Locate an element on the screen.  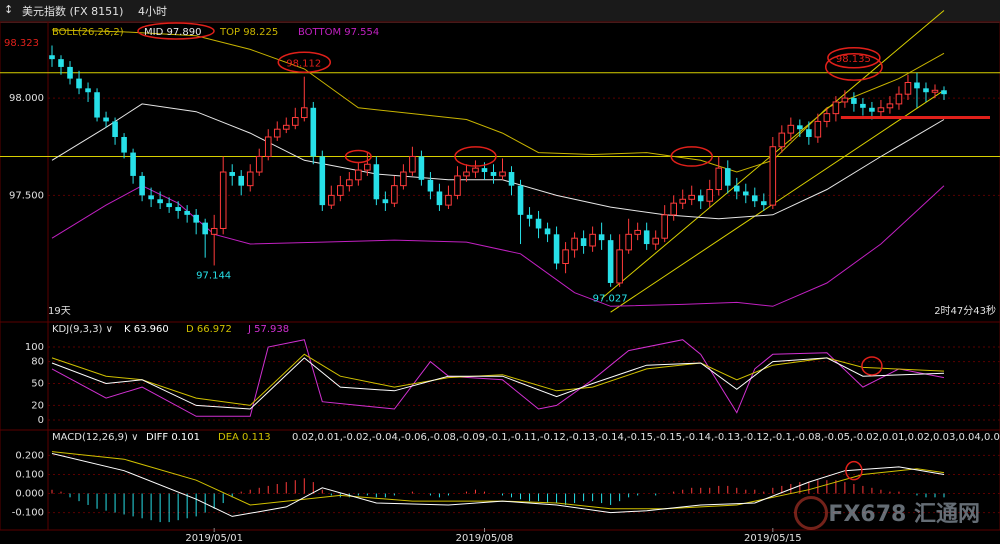
period-selector: 4小时 is located at coordinates (152, 11).